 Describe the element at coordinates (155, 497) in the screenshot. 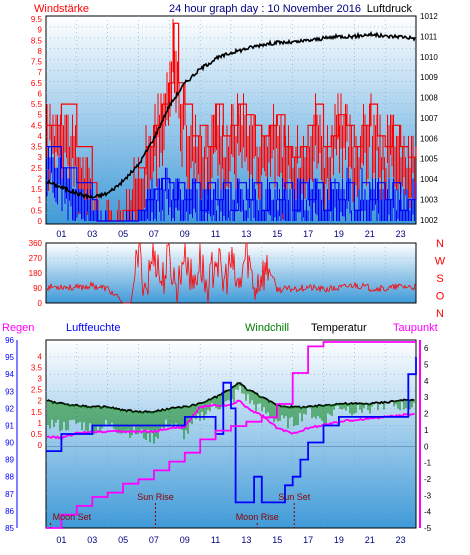

I see `annotation-label: Sun Rise` at that location.